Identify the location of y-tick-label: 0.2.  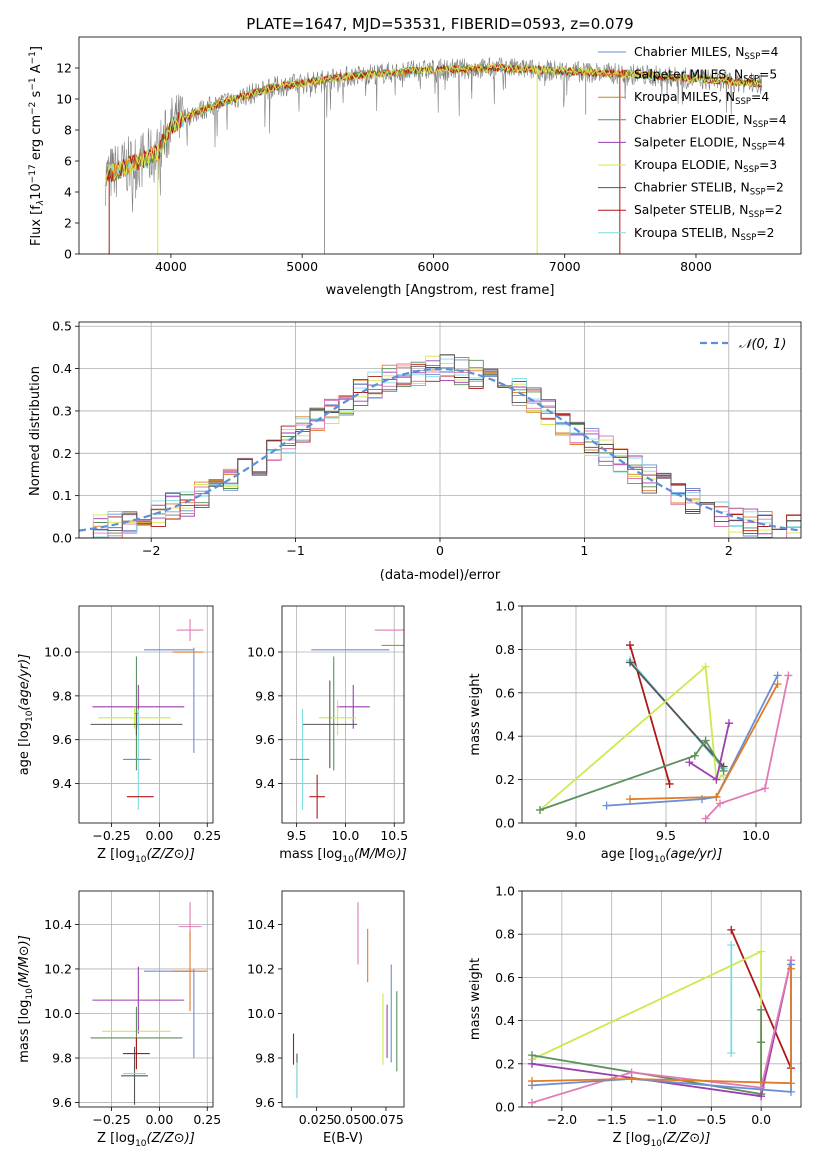
(505, 1063).